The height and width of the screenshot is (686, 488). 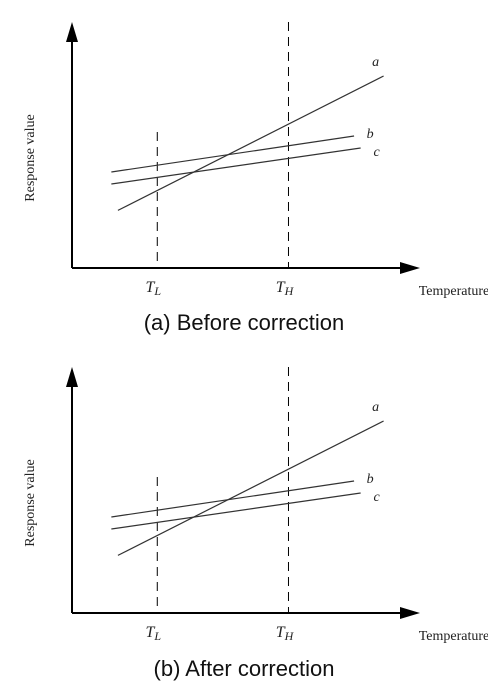 I want to click on caption-b: (b) After correction, so click(x=244, y=668).